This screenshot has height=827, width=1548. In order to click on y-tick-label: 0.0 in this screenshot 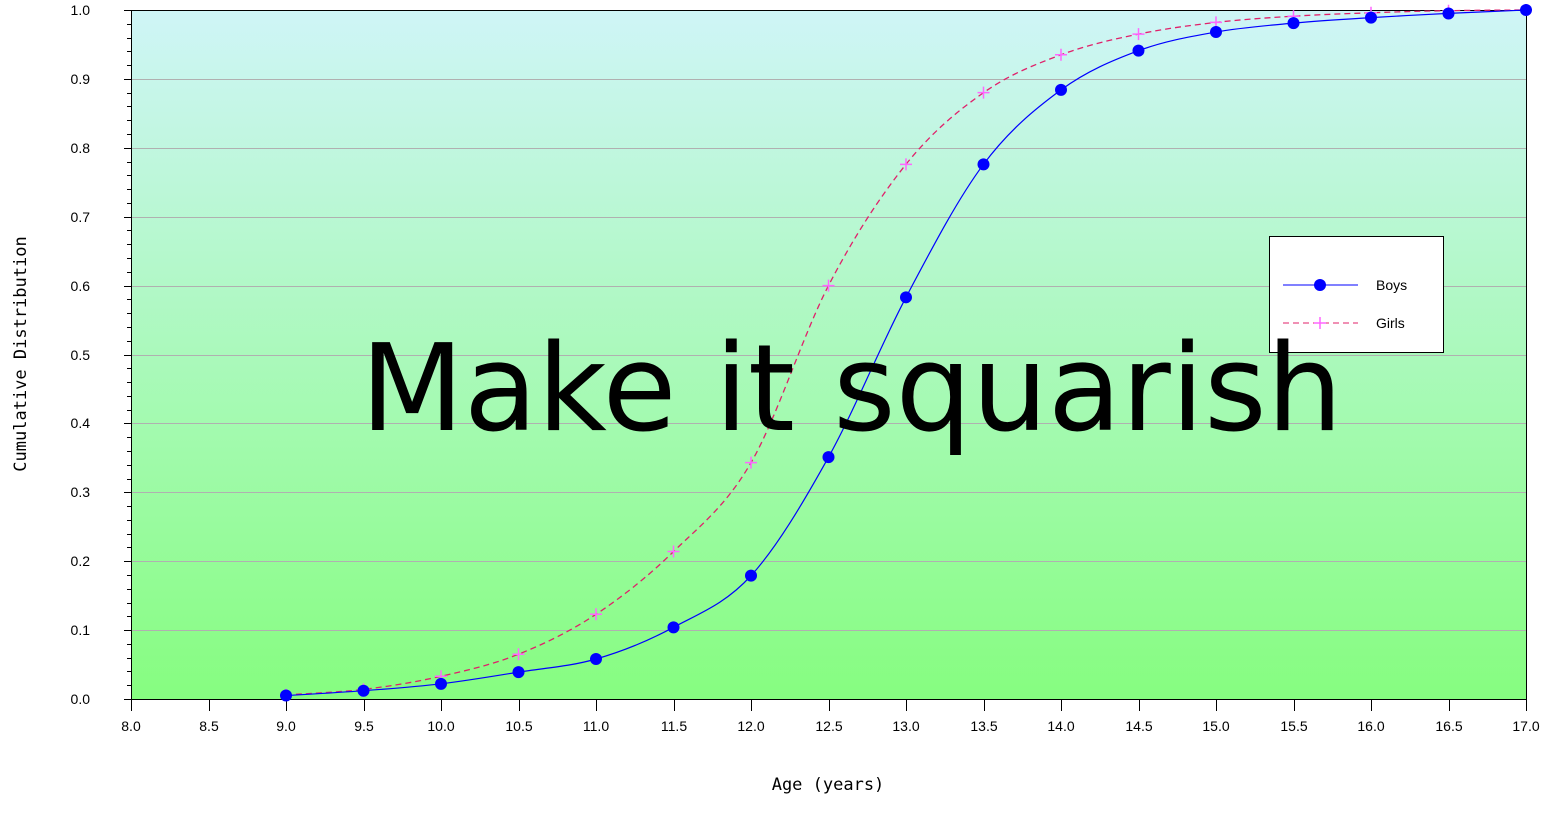, I will do `click(81, 699)`.